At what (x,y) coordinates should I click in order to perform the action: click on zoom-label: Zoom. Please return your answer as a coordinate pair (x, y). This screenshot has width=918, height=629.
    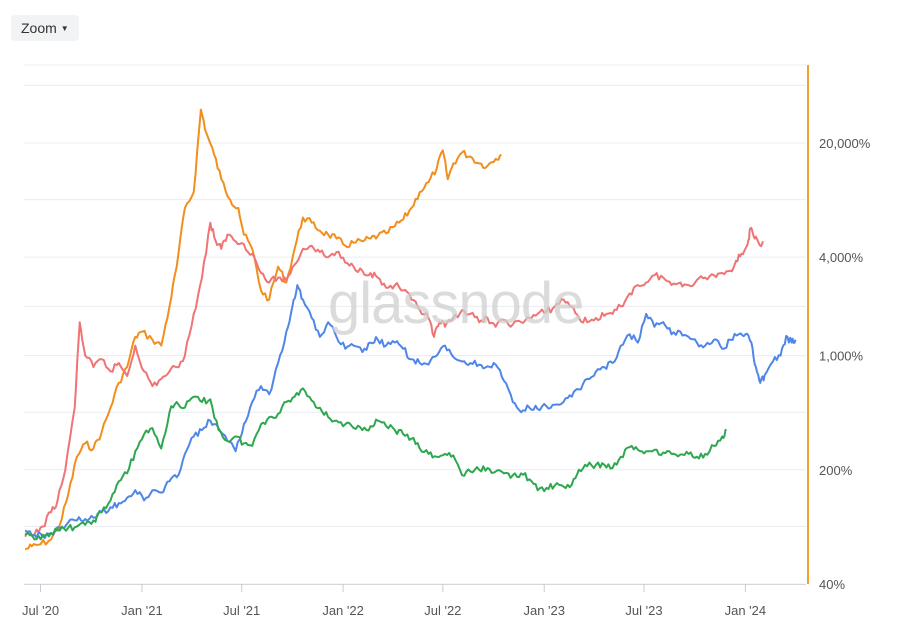
    Looking at the image, I should click on (39, 28).